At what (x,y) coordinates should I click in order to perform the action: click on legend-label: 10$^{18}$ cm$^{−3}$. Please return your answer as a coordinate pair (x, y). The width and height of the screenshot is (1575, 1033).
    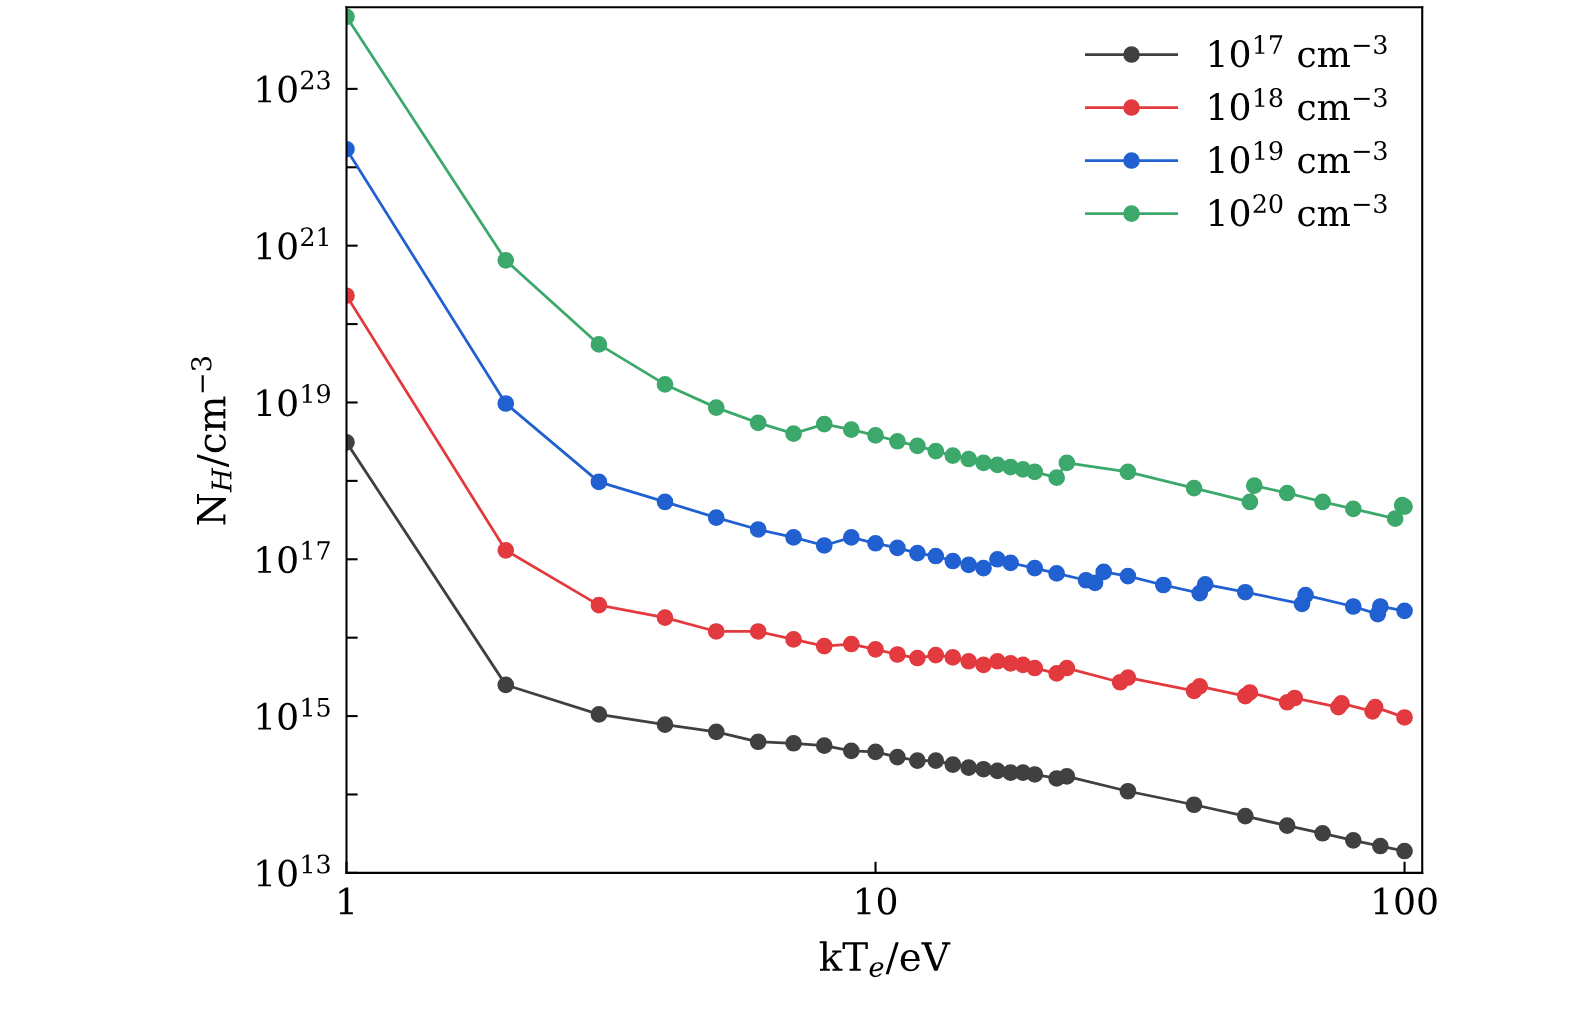
    Looking at the image, I should click on (1298, 104).